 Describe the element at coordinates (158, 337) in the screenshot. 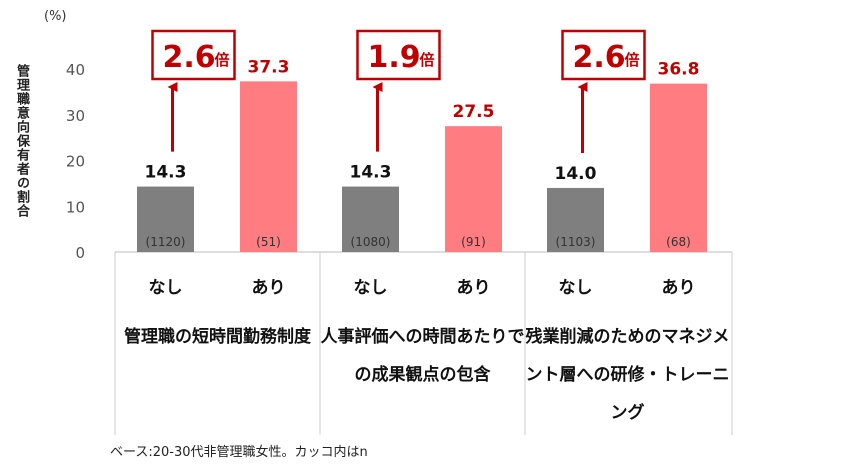

I see `group-title-line: 管理職の` at that location.